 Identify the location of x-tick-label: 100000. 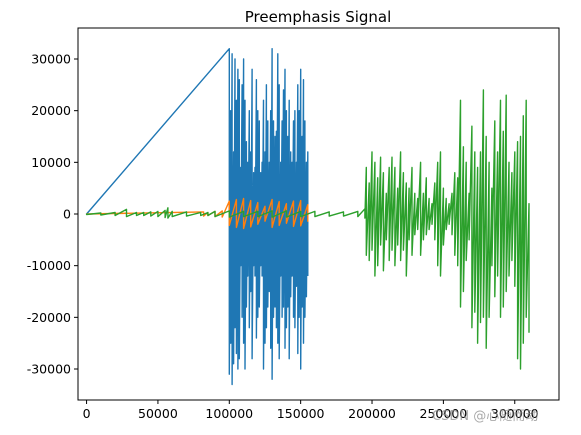
(229, 413).